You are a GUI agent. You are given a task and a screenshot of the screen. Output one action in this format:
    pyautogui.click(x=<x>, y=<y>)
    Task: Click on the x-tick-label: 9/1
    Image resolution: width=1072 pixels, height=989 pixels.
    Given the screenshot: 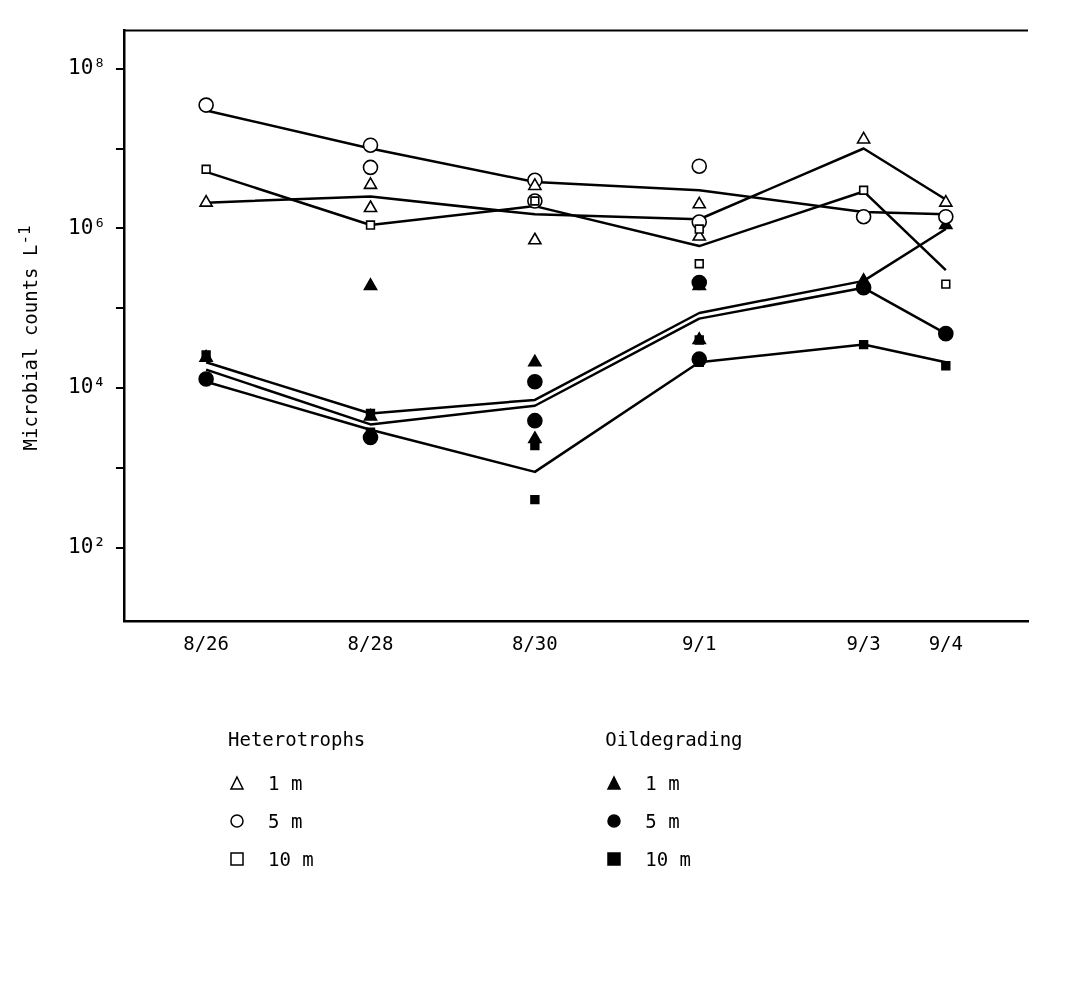 What is the action you would take?
    pyautogui.click(x=699, y=642)
    